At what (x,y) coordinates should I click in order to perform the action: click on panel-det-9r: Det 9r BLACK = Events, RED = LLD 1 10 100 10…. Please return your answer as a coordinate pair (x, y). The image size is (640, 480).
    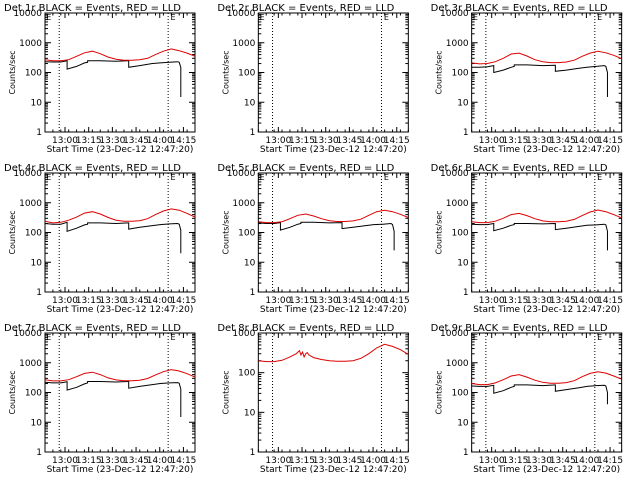
    Looking at the image, I should click on (527, 399).